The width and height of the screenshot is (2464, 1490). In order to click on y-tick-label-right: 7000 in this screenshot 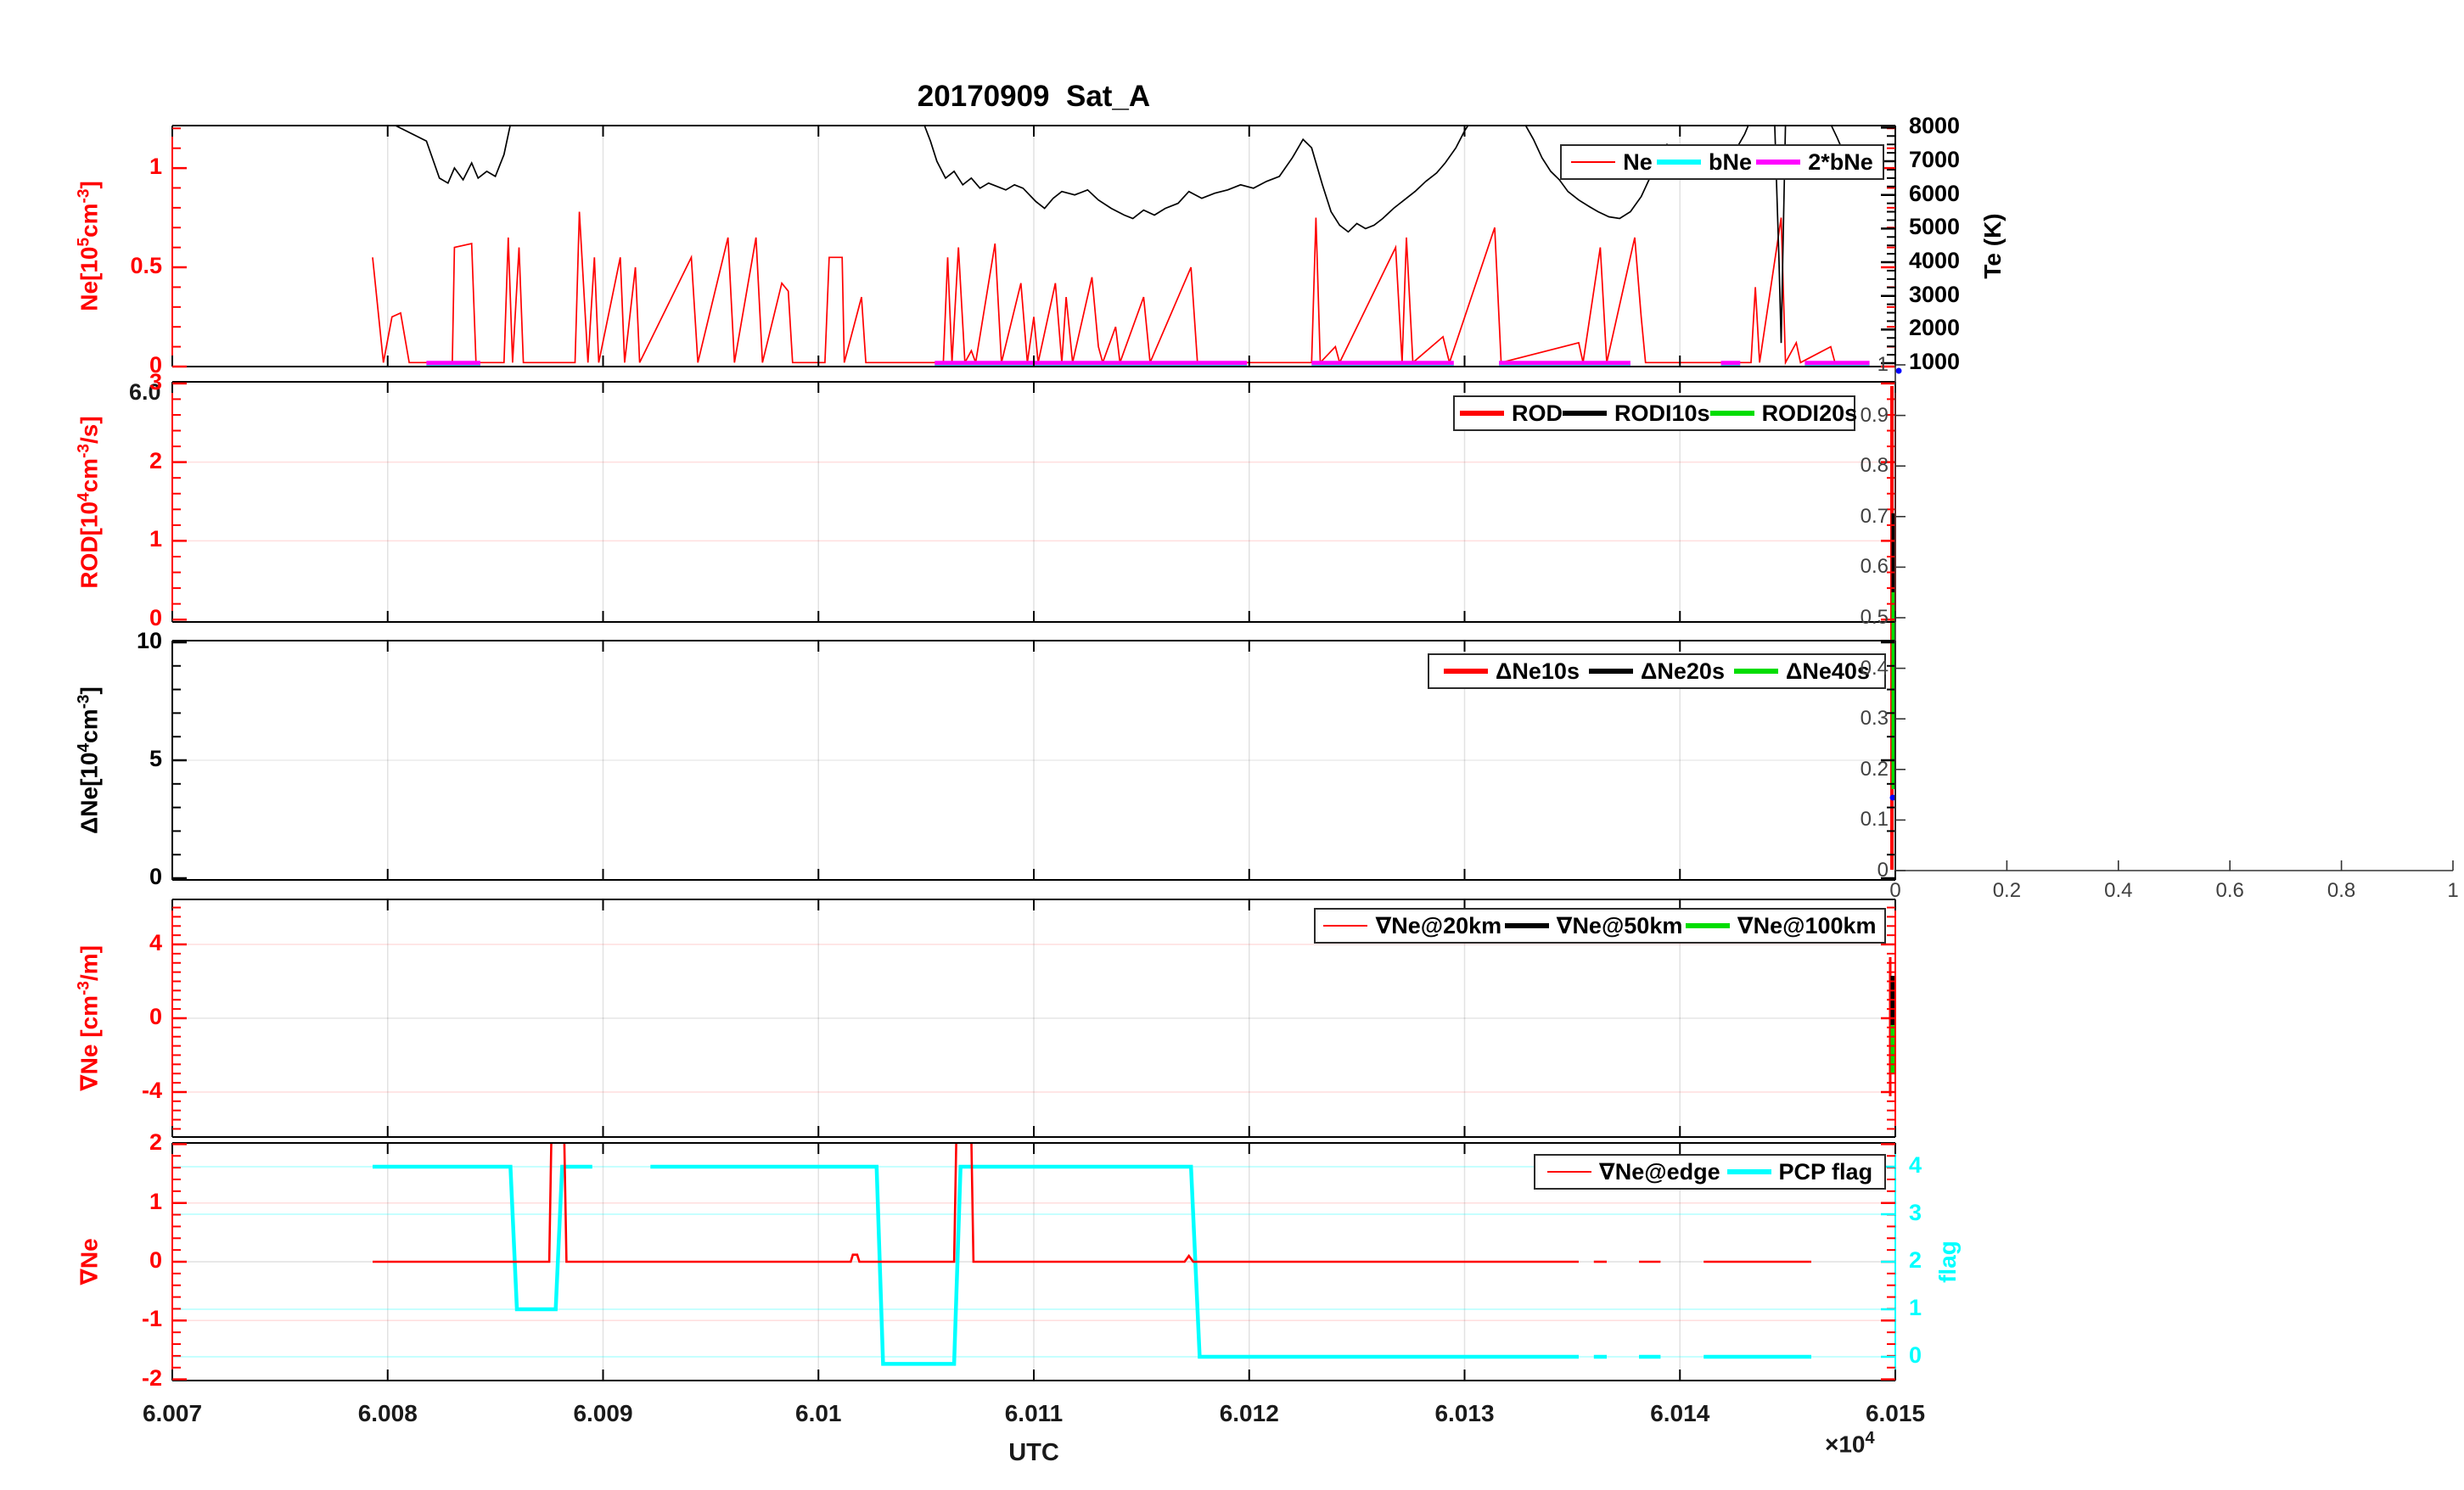, I will do `click(1935, 160)`.